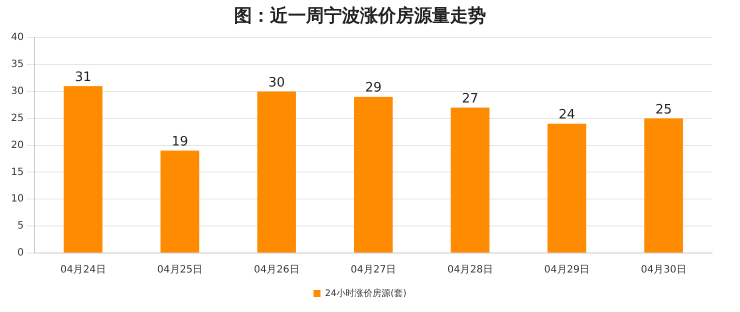 This screenshot has width=740, height=312. I want to click on legend-label: 24小时涨价房源(套), so click(365, 293).